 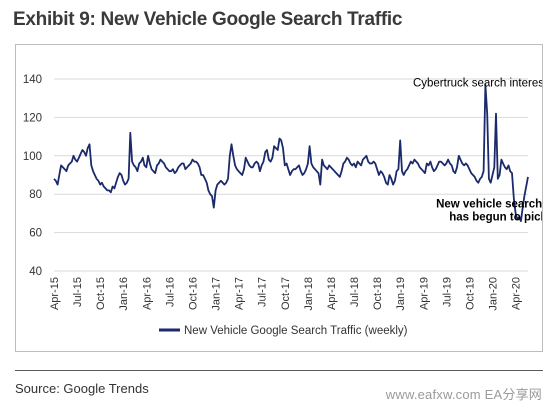 What do you see at coordinates (32, 157) in the screenshot?
I see `y-tick-label: 100` at bounding box center [32, 157].